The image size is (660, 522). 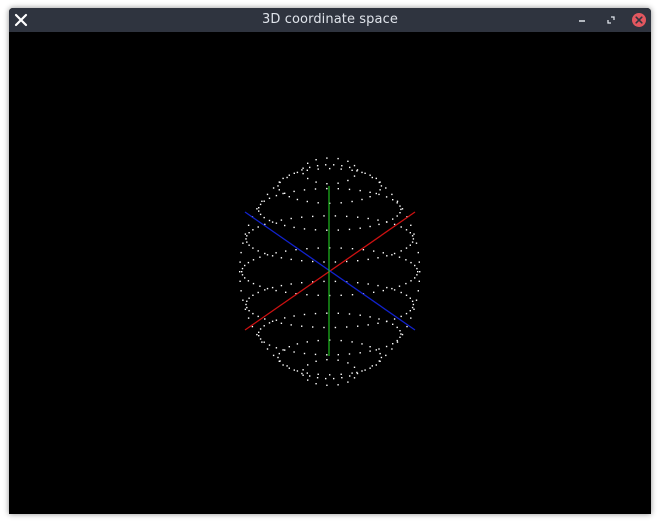 I want to click on z-axis, so click(x=330, y=271).